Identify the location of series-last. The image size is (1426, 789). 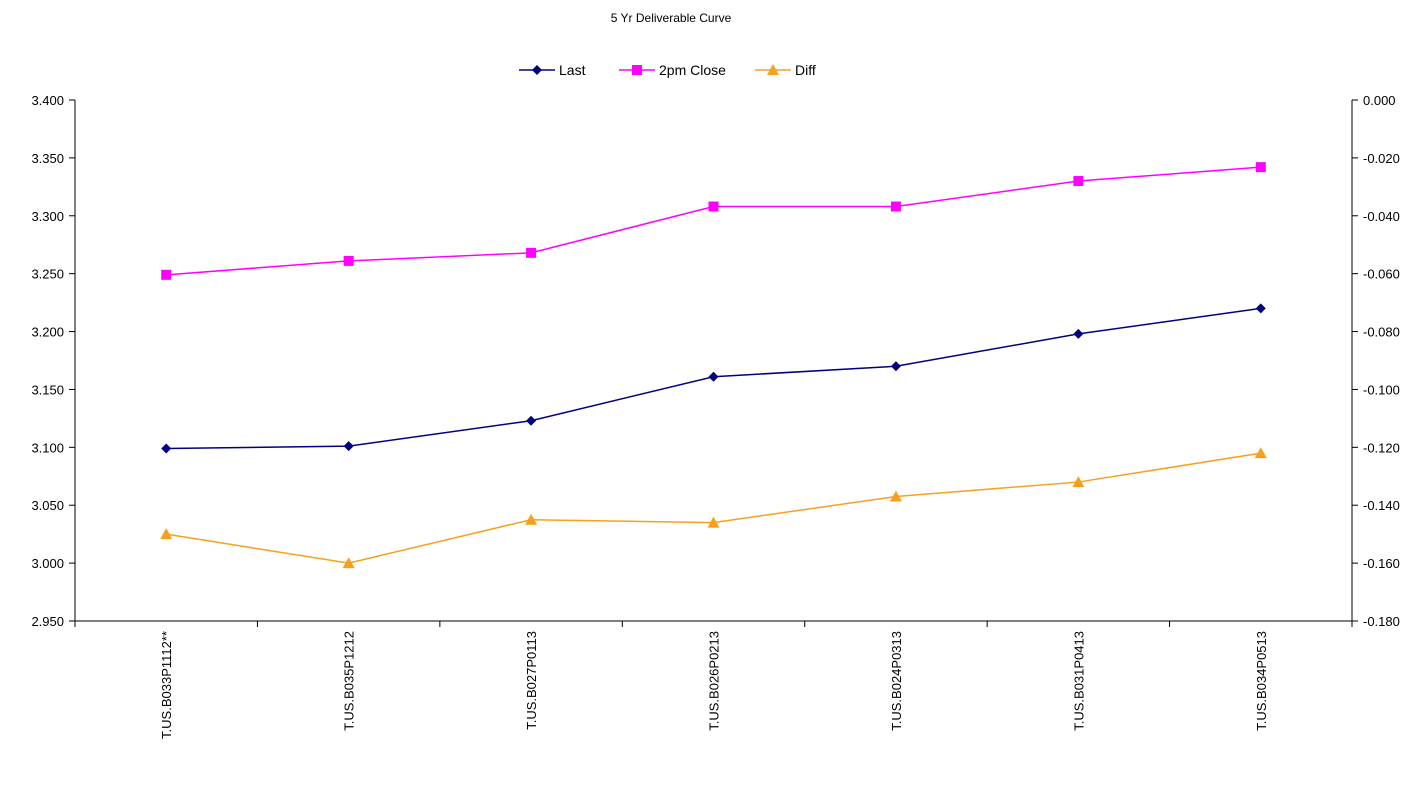
(713, 378).